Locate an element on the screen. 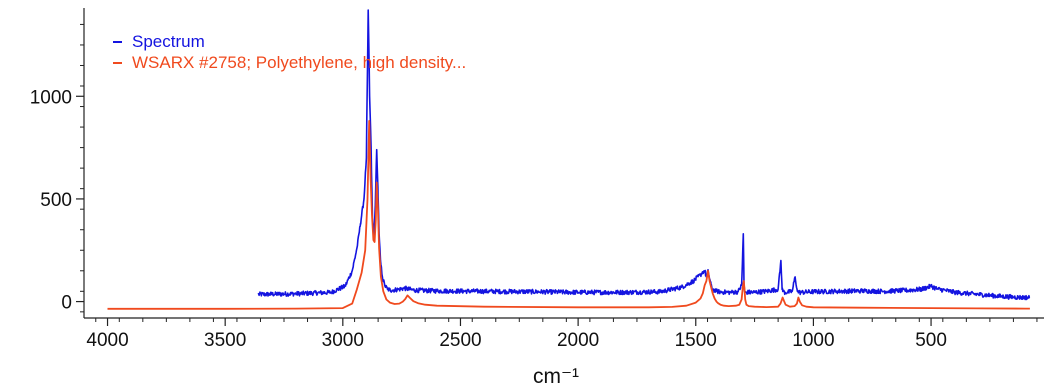 This screenshot has width=1052, height=390. y-tick-label: 500 is located at coordinates (56, 200).